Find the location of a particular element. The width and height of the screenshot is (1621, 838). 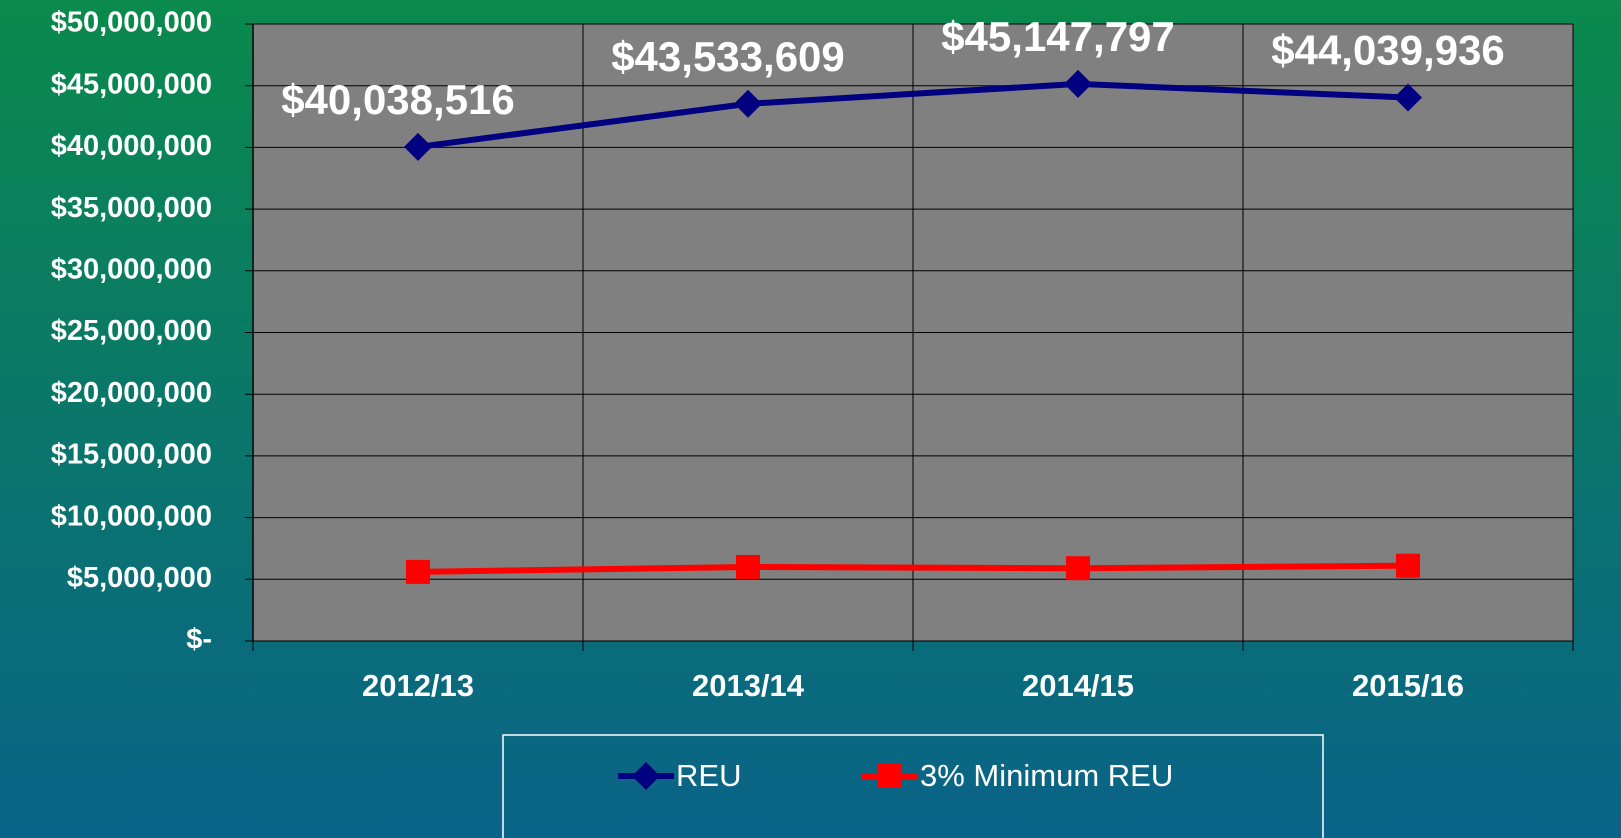

legend-label: REU is located at coordinates (708, 775).